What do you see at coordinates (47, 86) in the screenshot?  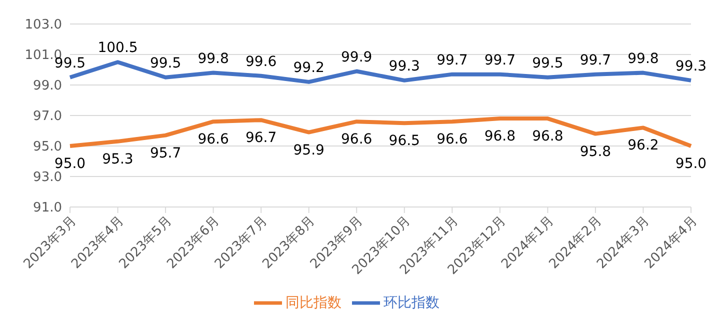 I see `y-tick-label: 99.0` at bounding box center [47, 86].